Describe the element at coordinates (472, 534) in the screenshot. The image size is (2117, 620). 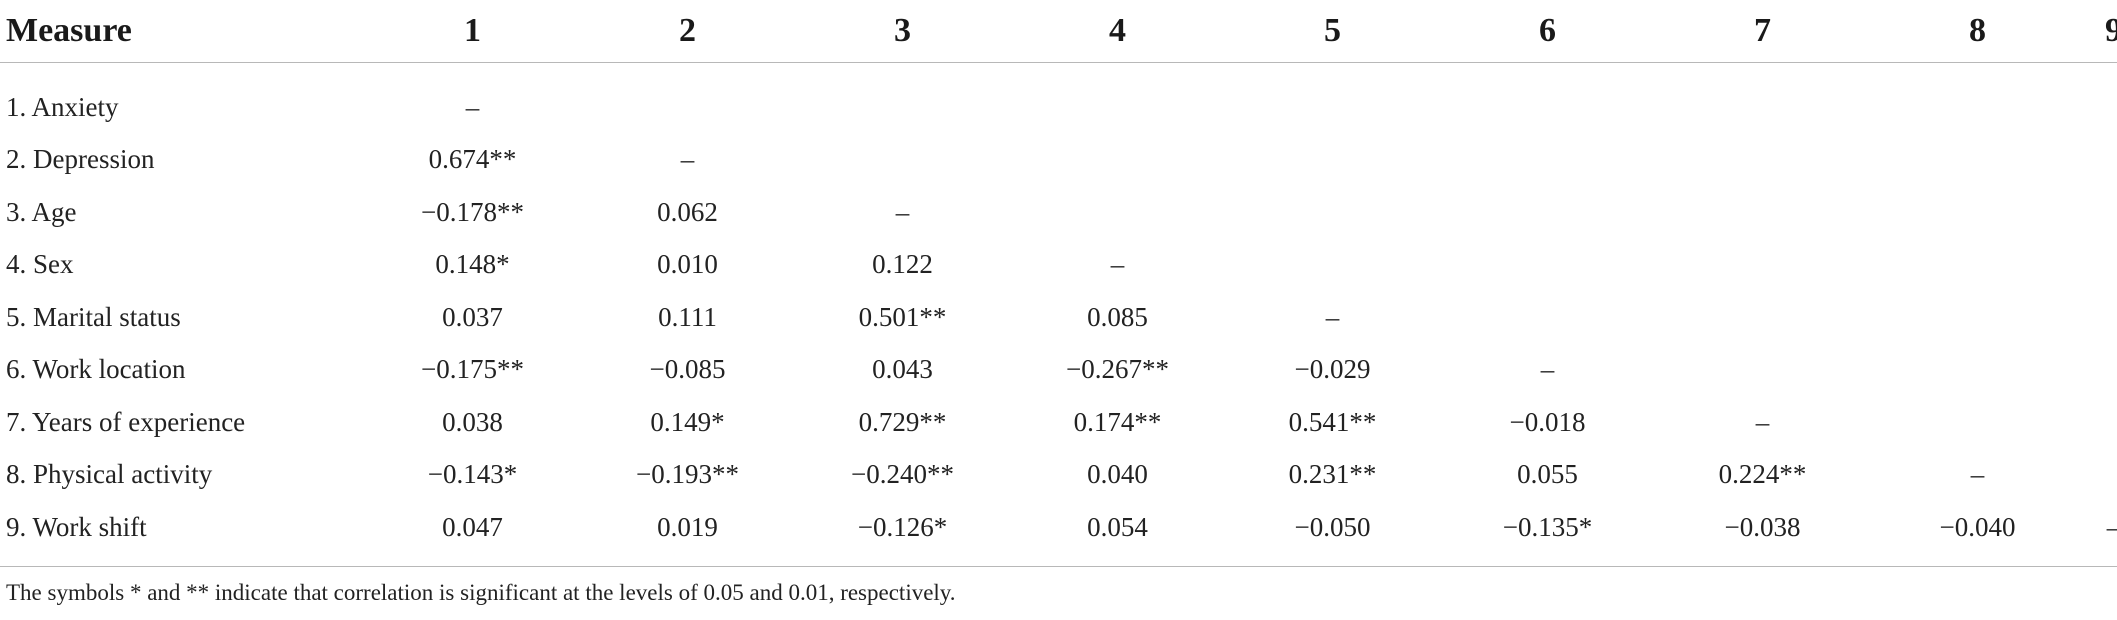
I see `correlation-cell: 0.047` at that location.